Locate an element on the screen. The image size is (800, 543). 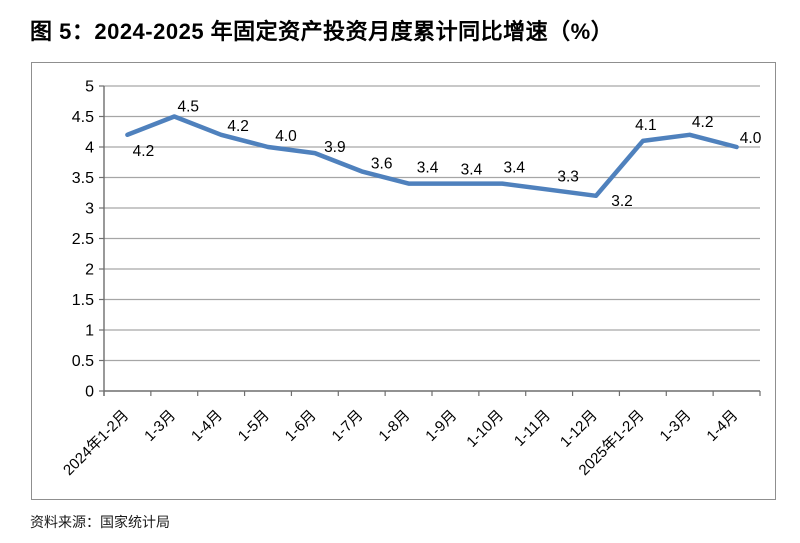
data-point-label: 3.9 is located at coordinates (335, 147).